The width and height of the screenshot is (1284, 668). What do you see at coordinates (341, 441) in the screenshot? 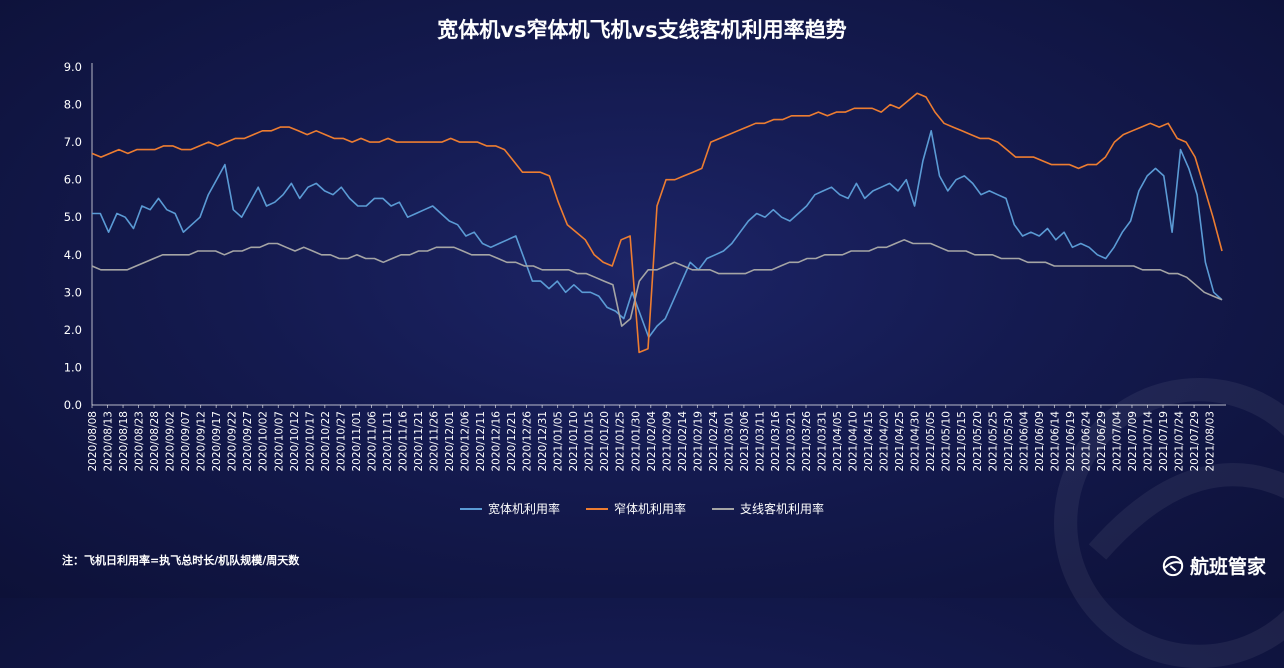
I see `x-tick-label: 2020/10/27` at bounding box center [341, 441].